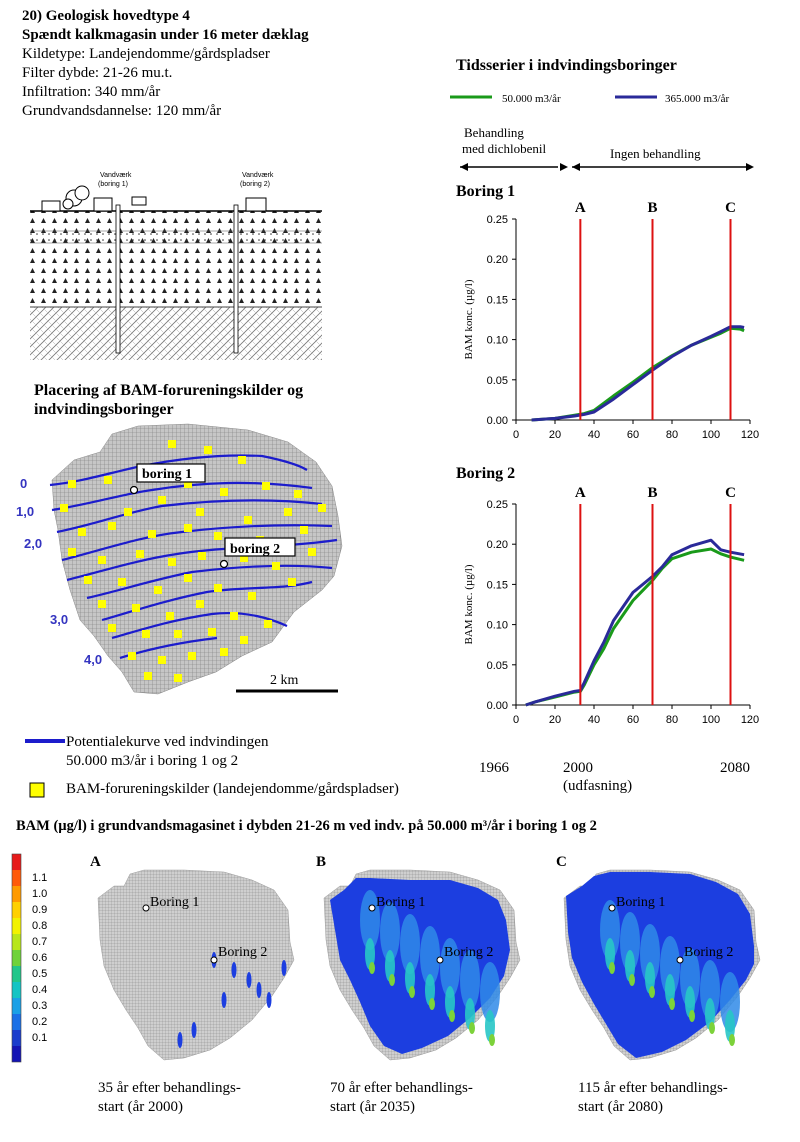 The height and width of the screenshot is (1142, 800). Describe the element at coordinates (39, 1038) in the screenshot. I see `colorbar-tick: 0.1` at that location.